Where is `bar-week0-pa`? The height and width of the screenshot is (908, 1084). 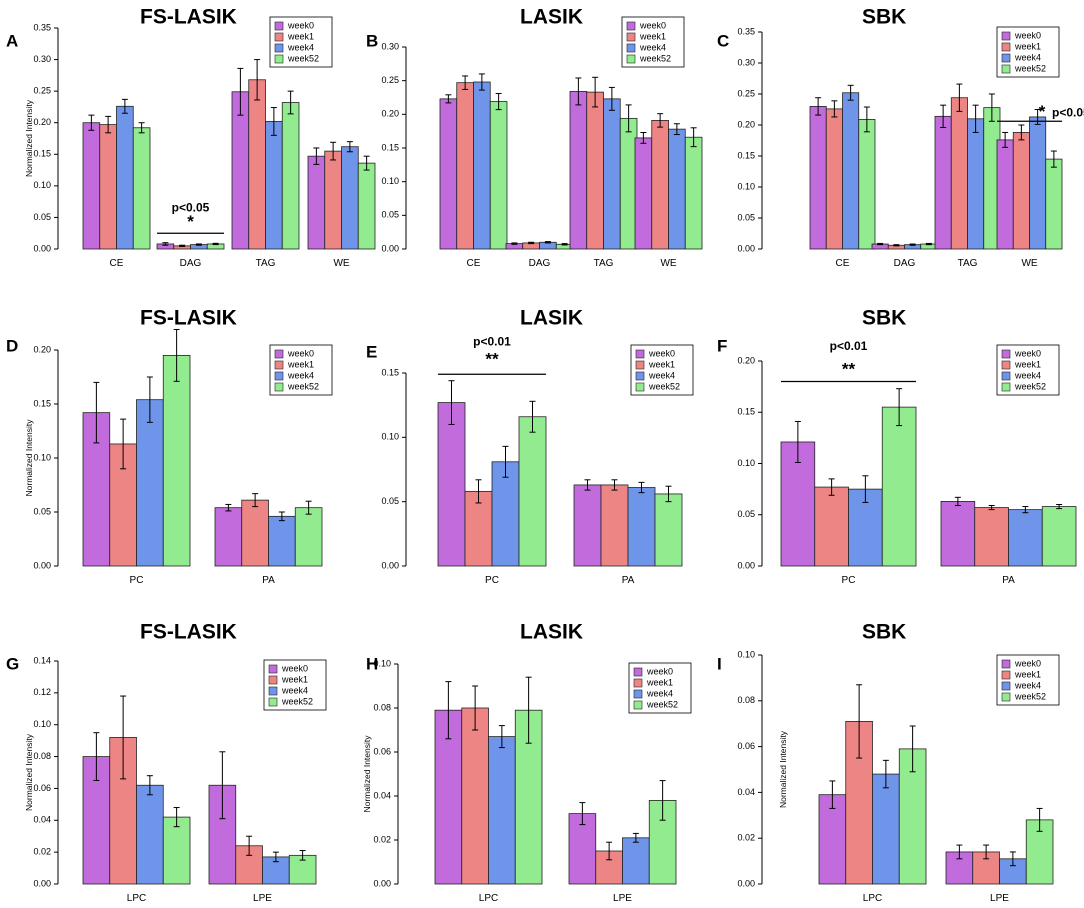 bar-week0-pa is located at coordinates (587, 525).